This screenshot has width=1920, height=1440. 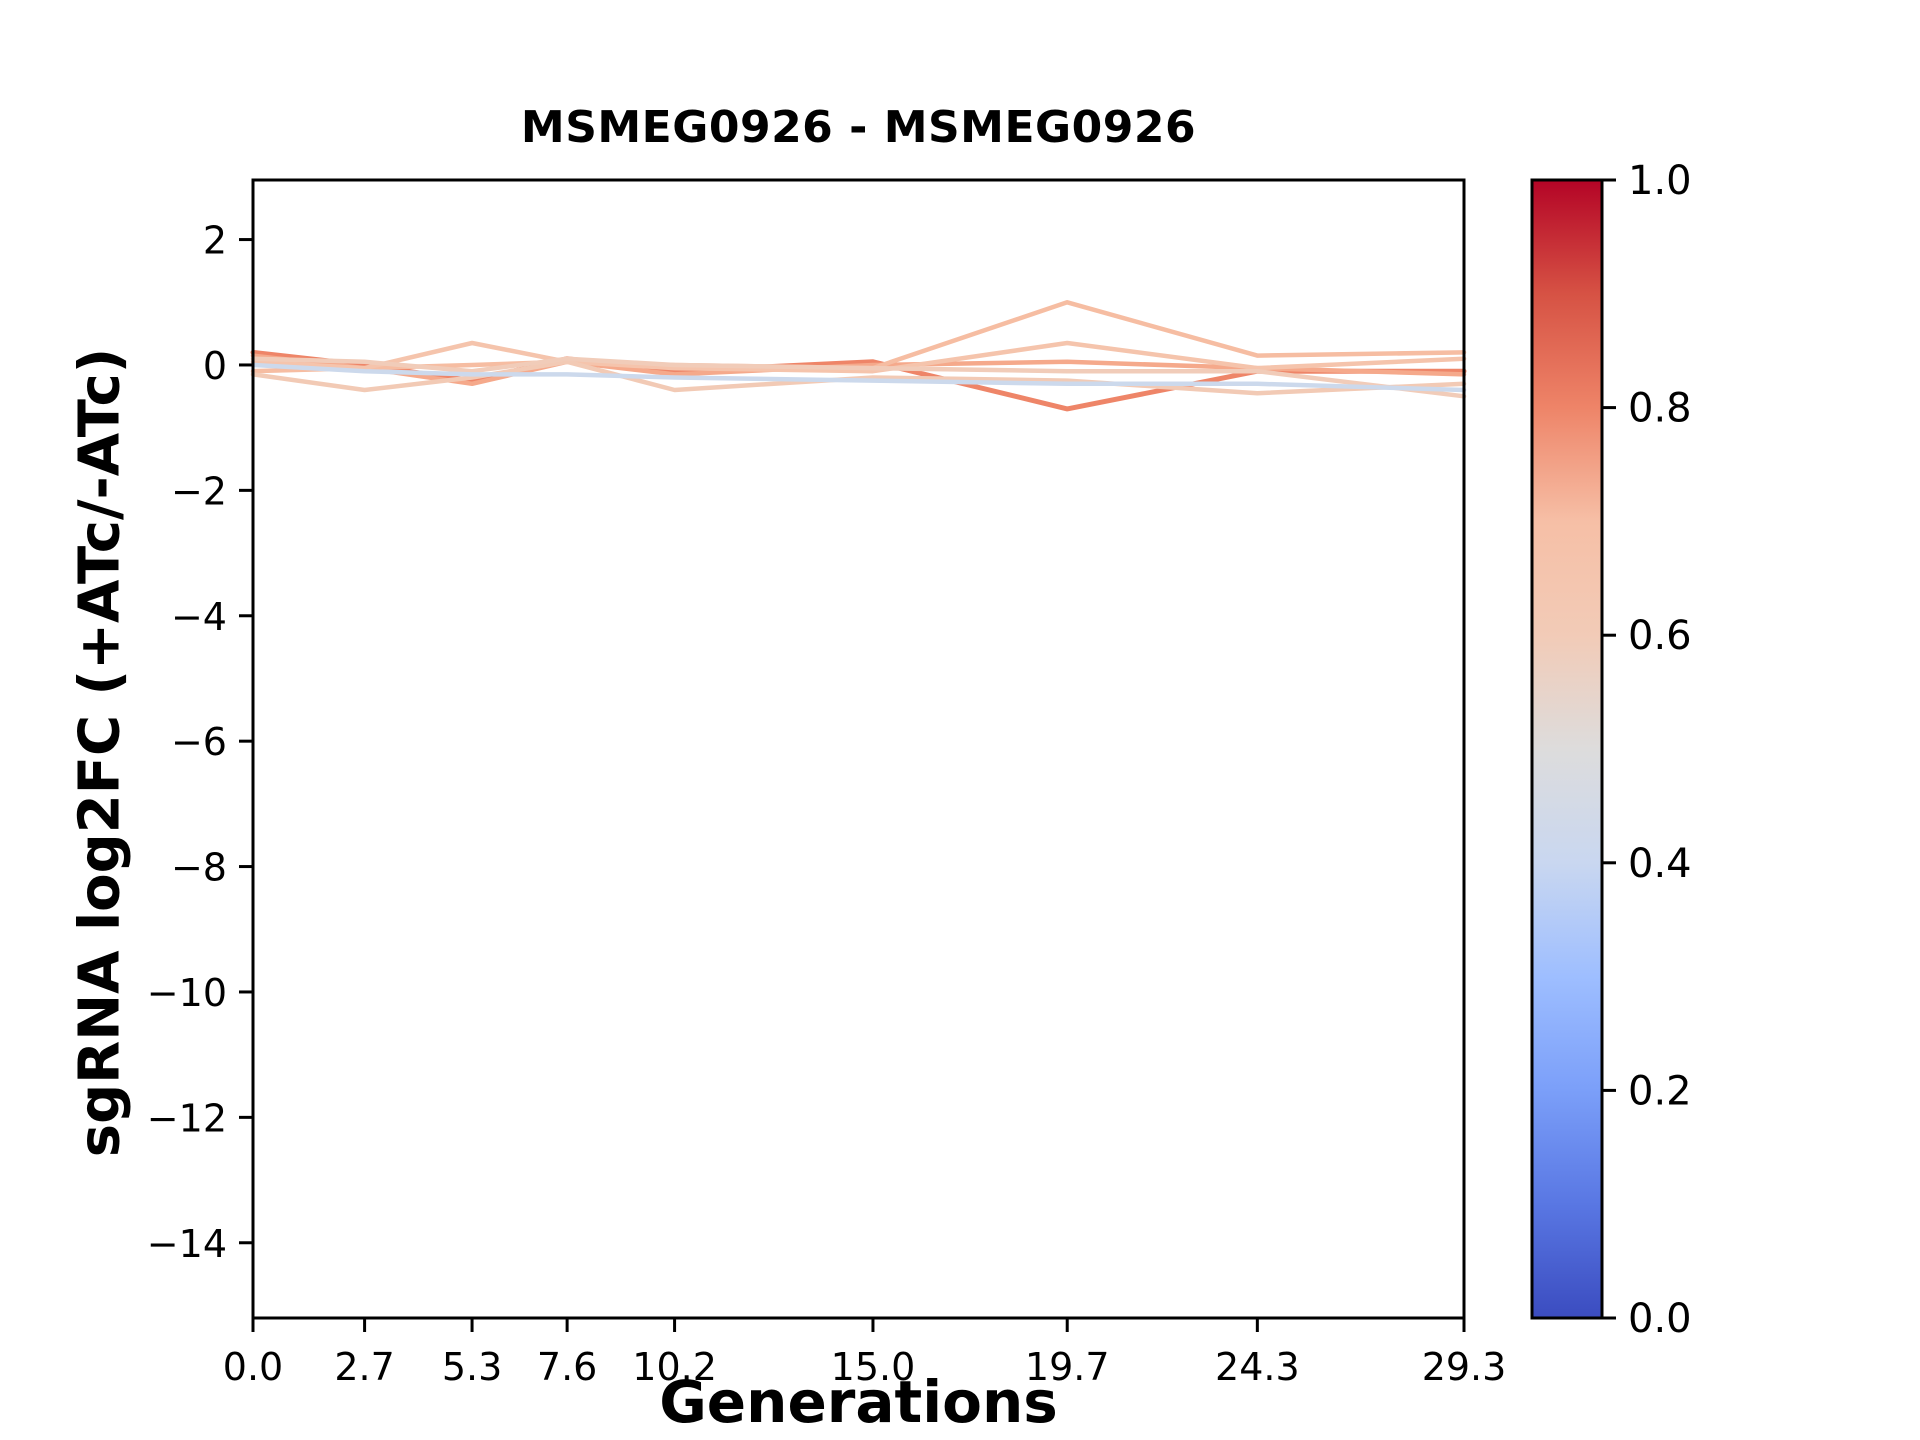 What do you see at coordinates (1660, 181) in the screenshot?
I see `colorbar-tick-label: 1.0` at bounding box center [1660, 181].